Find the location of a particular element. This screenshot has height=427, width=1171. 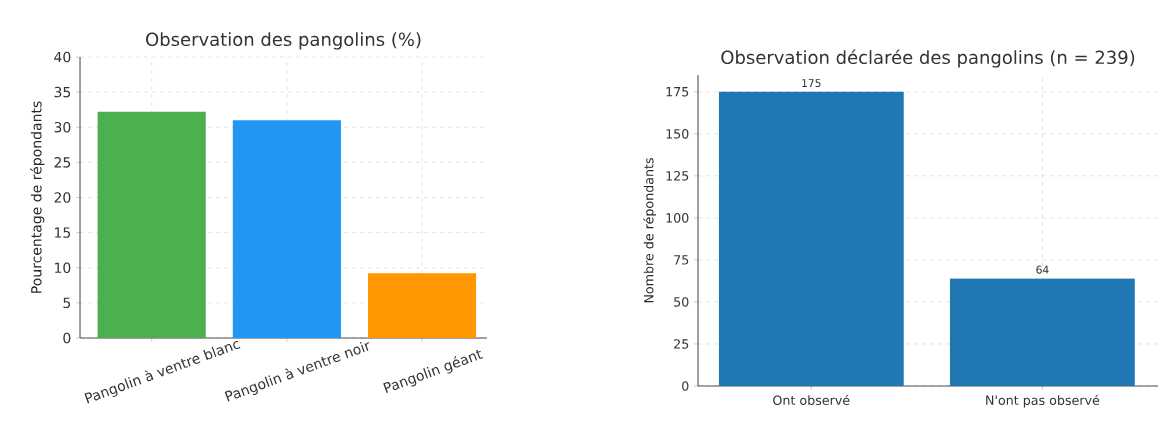

y-tick-label: 50 is located at coordinates (681, 302).